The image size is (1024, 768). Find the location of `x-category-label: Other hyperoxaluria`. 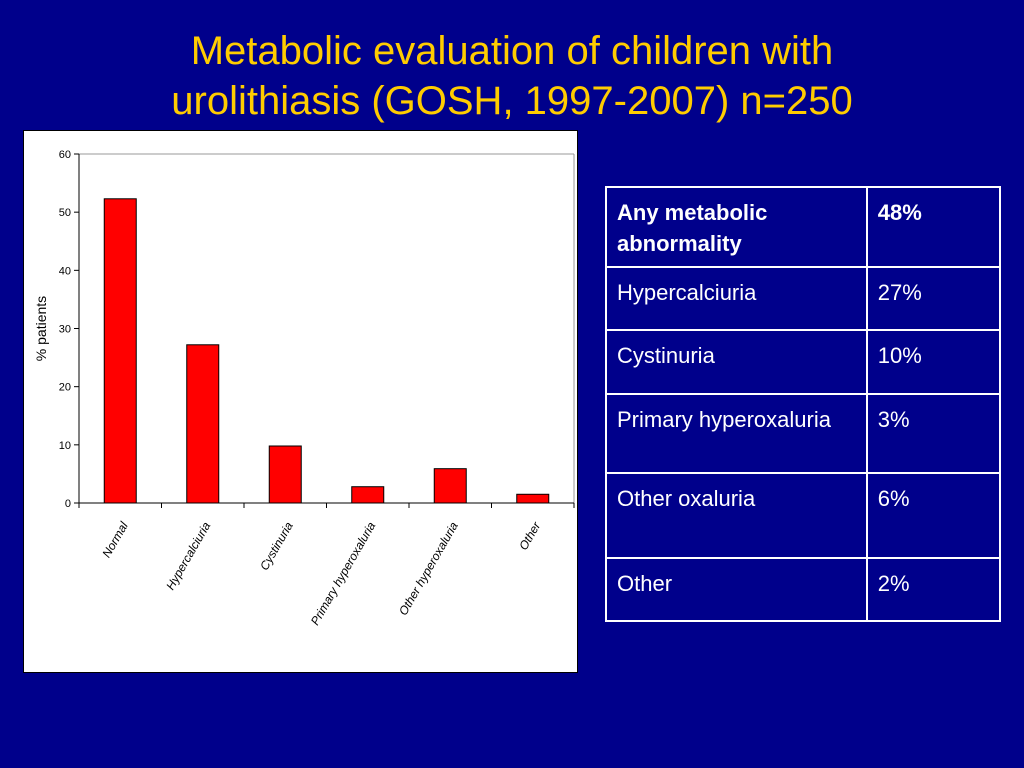

x-category-label: Other hyperoxaluria is located at coordinates (428, 568).